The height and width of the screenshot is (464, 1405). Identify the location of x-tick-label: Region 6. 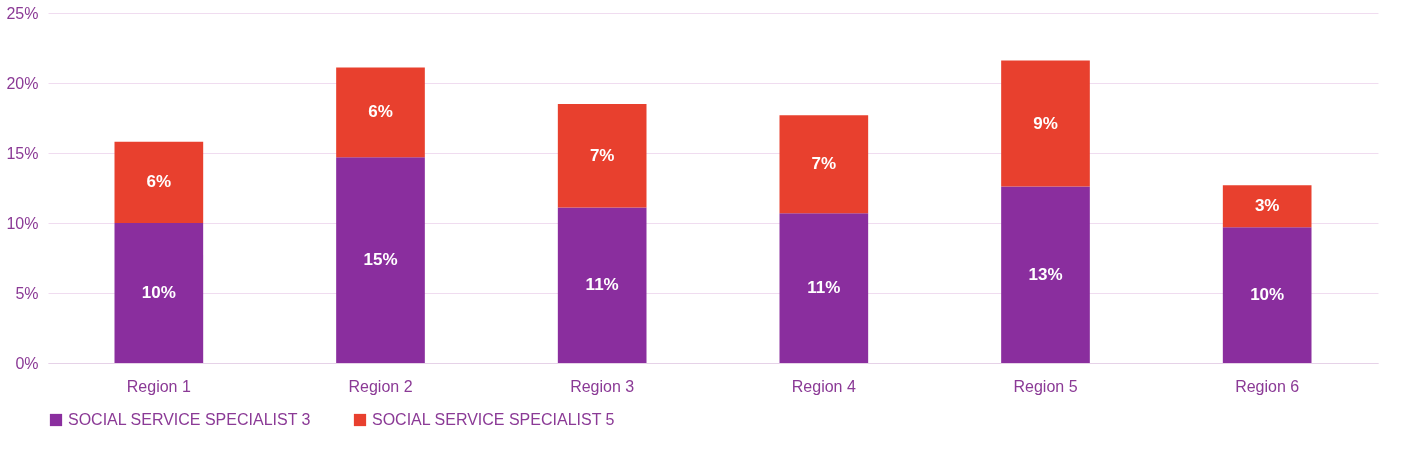
(1267, 386).